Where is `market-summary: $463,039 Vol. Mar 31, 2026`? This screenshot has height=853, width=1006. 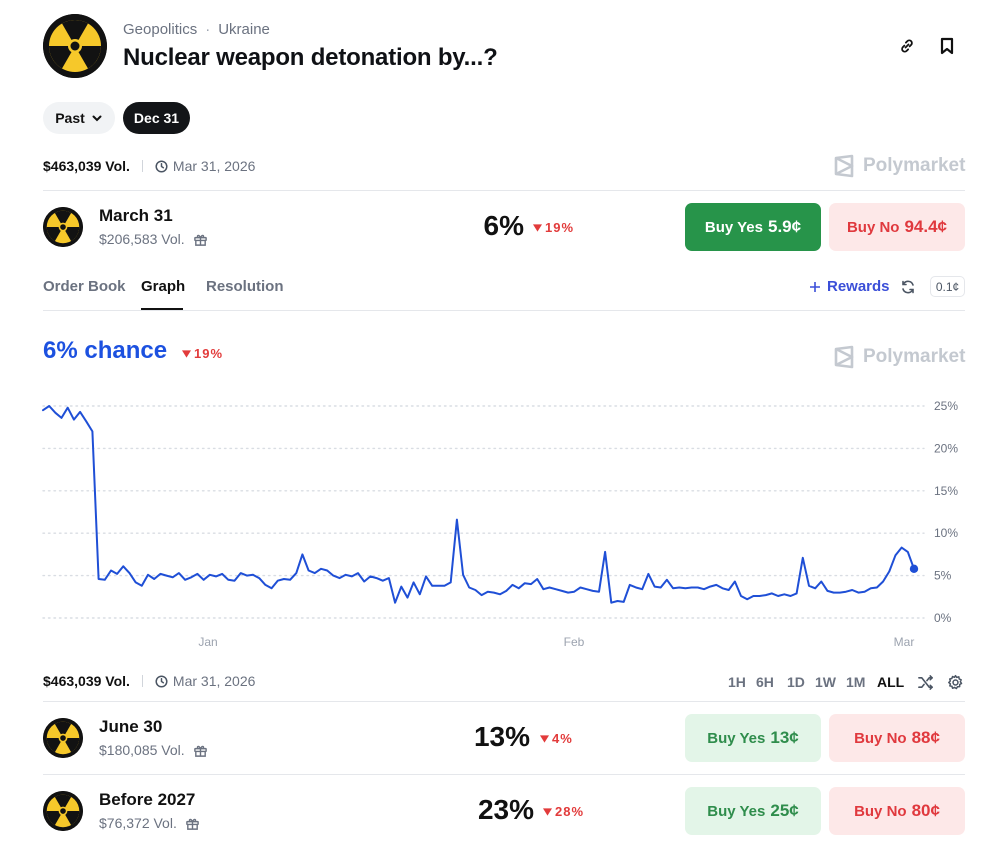 market-summary: $463,039 Vol. Mar 31, 2026 is located at coordinates (149, 166).